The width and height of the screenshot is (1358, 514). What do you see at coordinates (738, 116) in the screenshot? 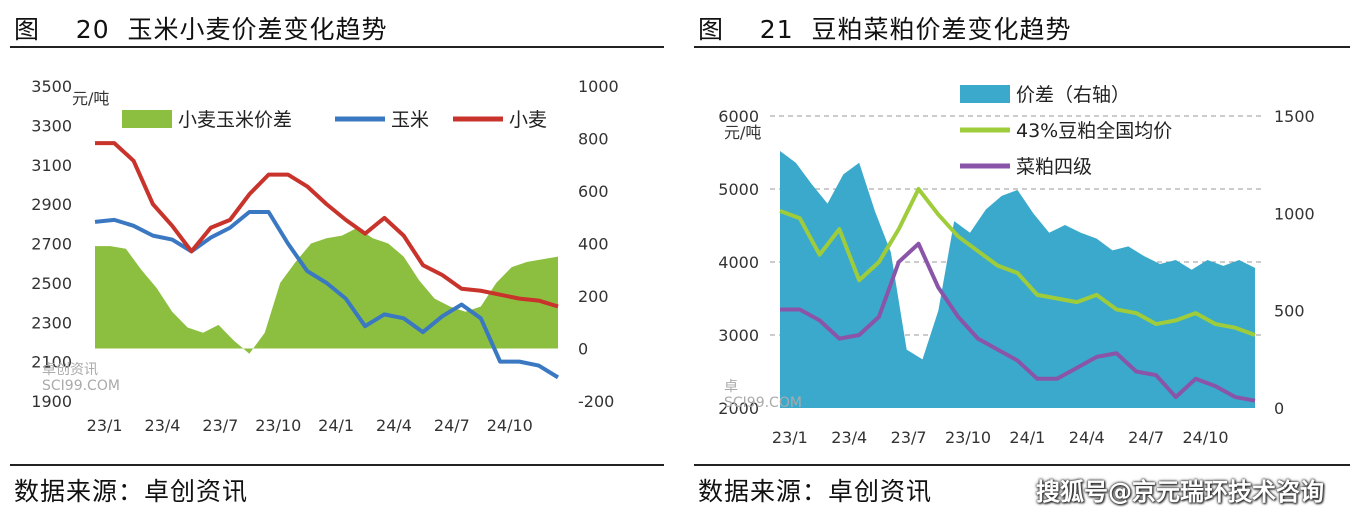
I see `y-left-tick-label: 6000` at bounding box center [738, 116].